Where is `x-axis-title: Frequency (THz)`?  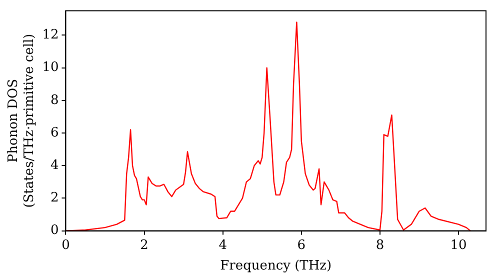
x-axis-title: Frequency (THz) is located at coordinates (276, 266).